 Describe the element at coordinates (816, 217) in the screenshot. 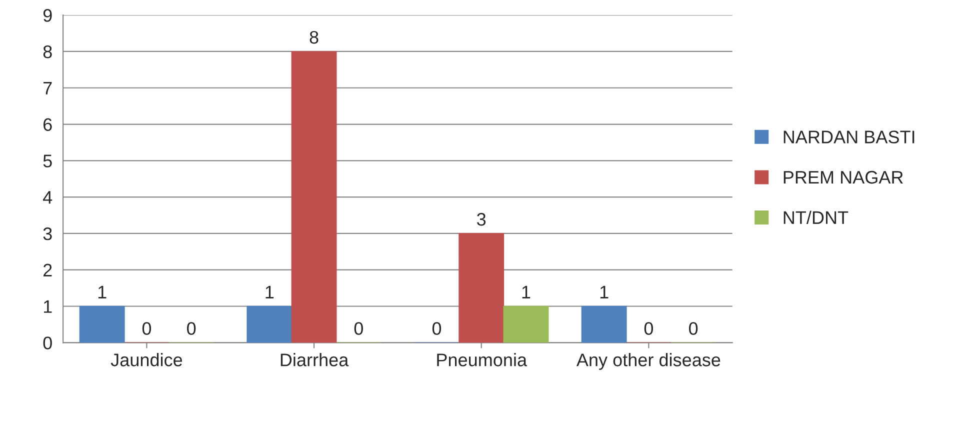

I see `legend-label: NT/DNT` at that location.